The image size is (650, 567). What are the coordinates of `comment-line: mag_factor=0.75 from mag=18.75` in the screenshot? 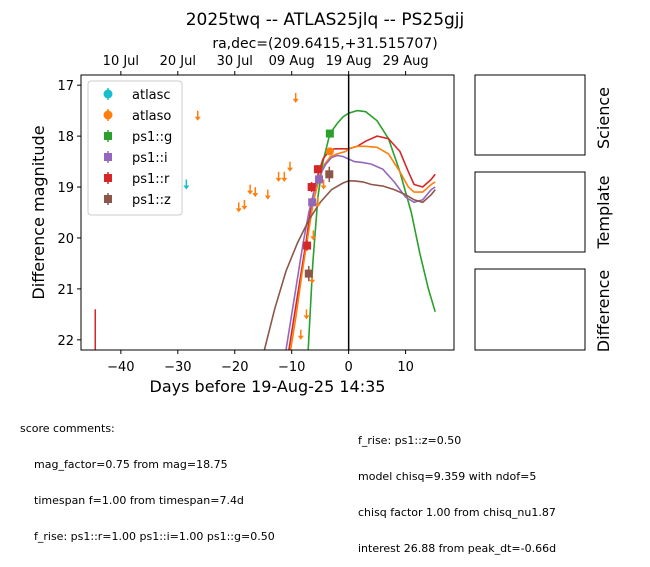 It's located at (131, 464).